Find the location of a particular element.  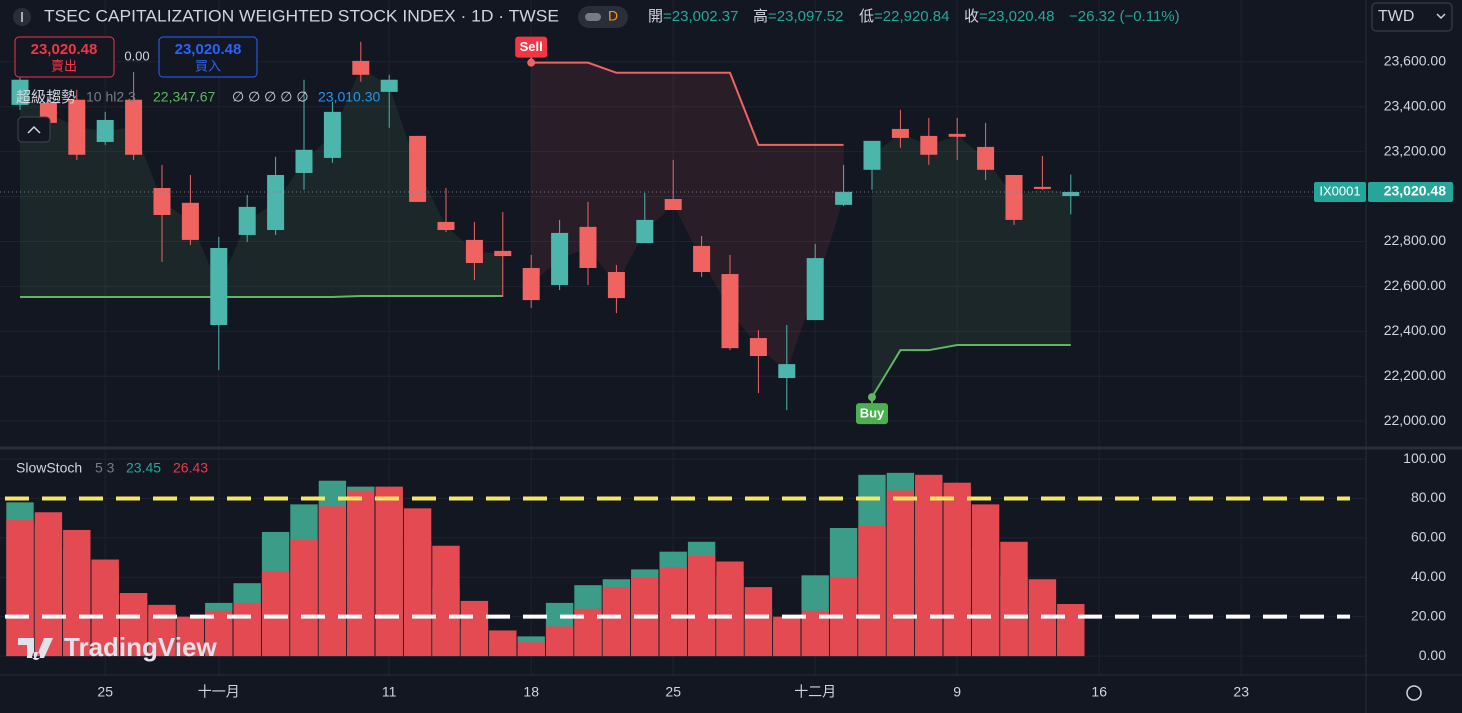

buy-button is located at coordinates (208, 57).